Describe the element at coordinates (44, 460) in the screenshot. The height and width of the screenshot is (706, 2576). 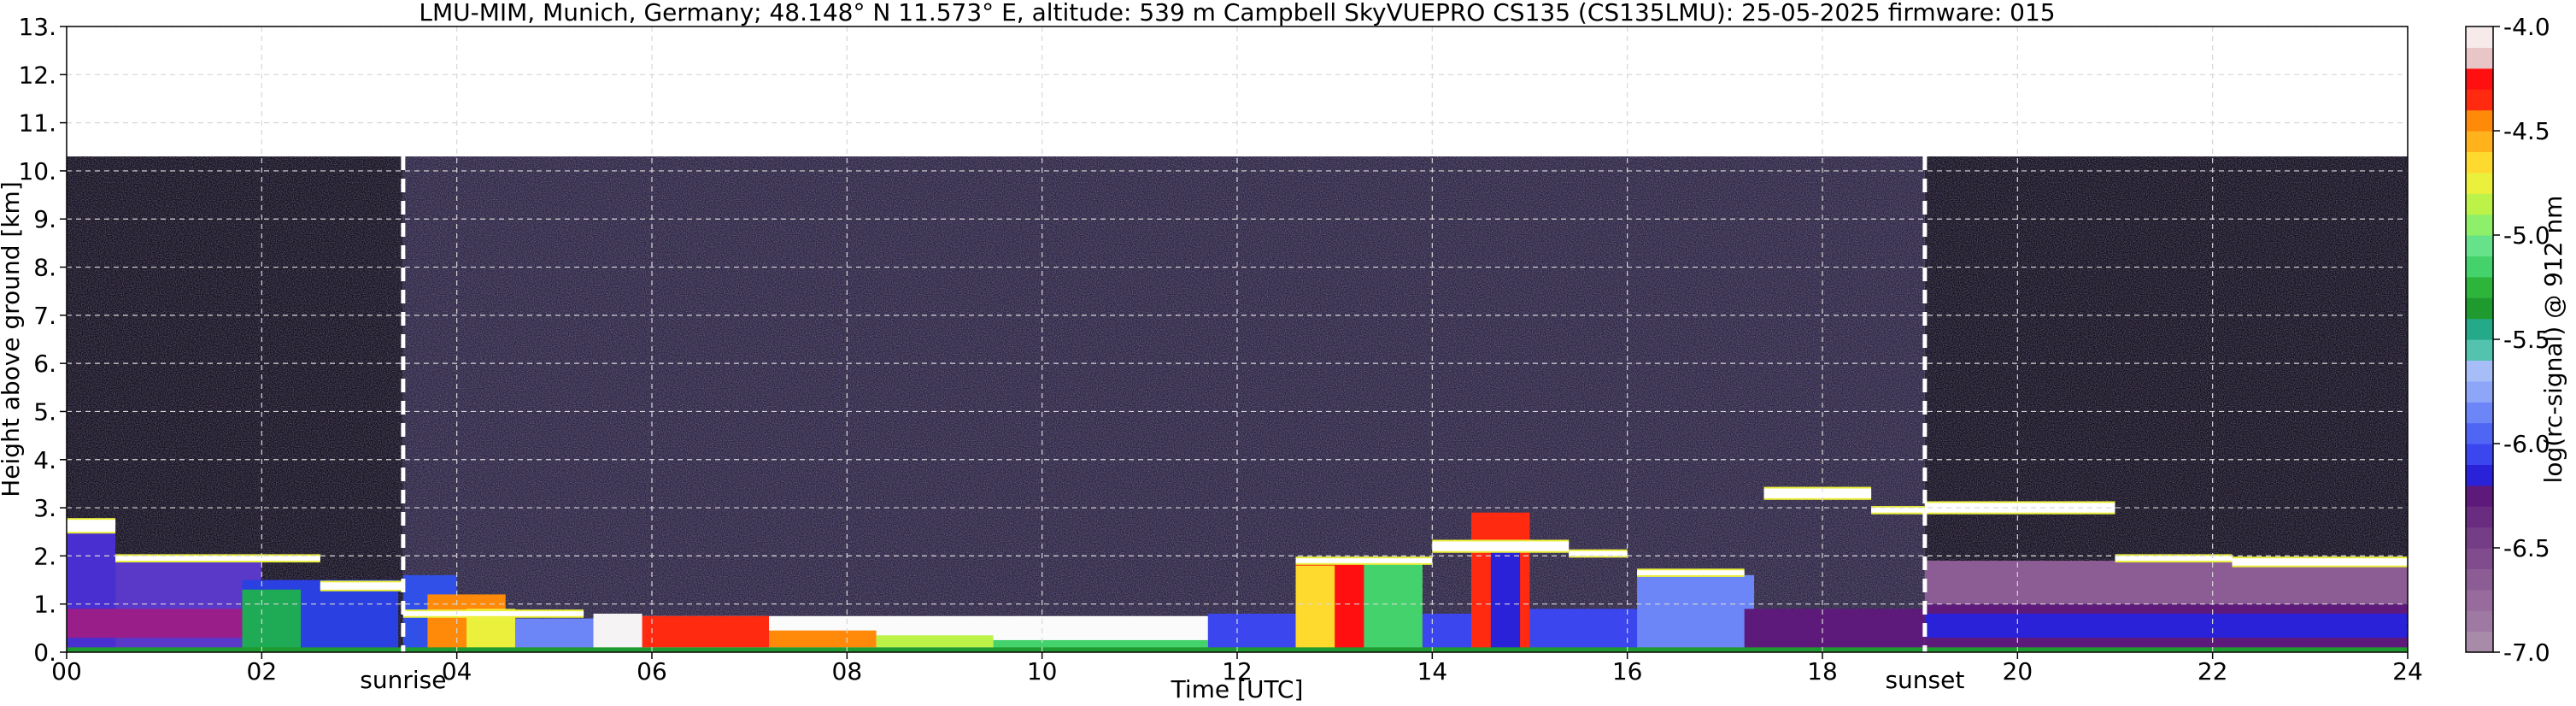
I see `y-tick-label: 4.` at that location.